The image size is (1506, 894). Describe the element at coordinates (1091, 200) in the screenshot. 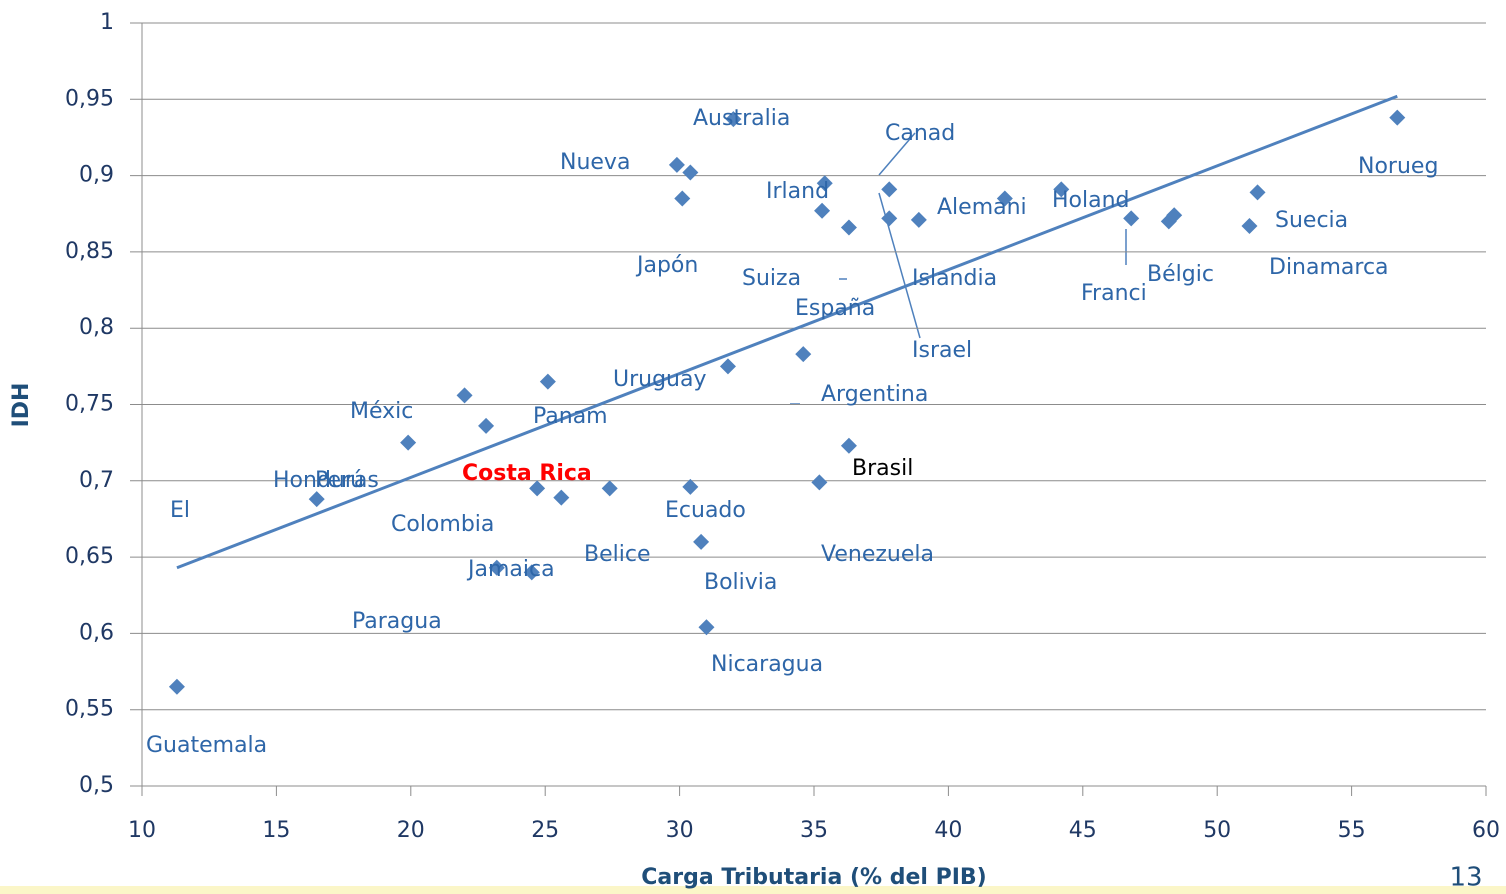

I see `point-label: Holand` at that location.